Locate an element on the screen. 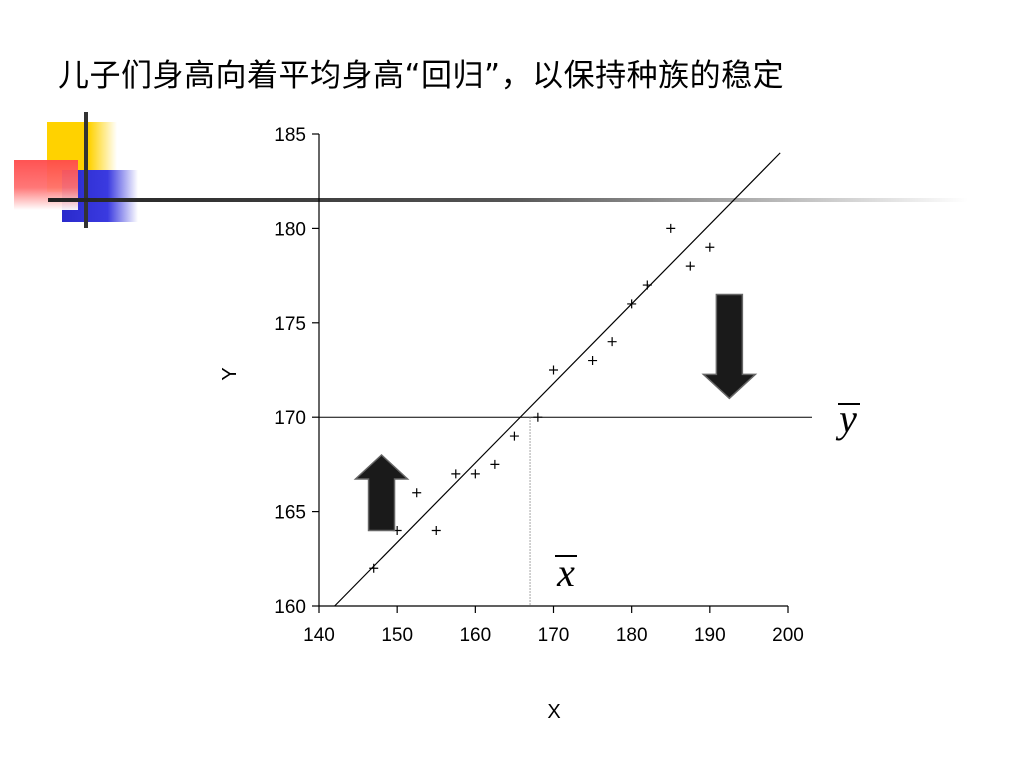  y-tick-label: 180 is located at coordinates (290, 229).